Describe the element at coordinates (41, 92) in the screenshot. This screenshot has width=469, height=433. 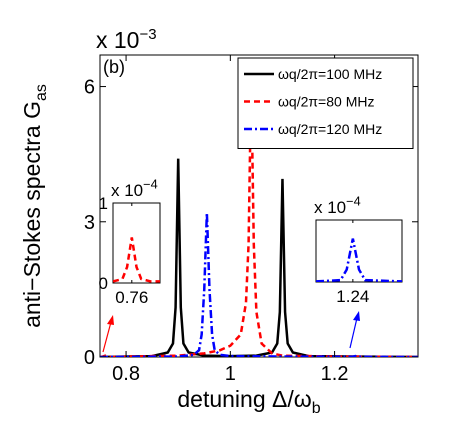
I see `y-axis-label-sub: as` at that location.